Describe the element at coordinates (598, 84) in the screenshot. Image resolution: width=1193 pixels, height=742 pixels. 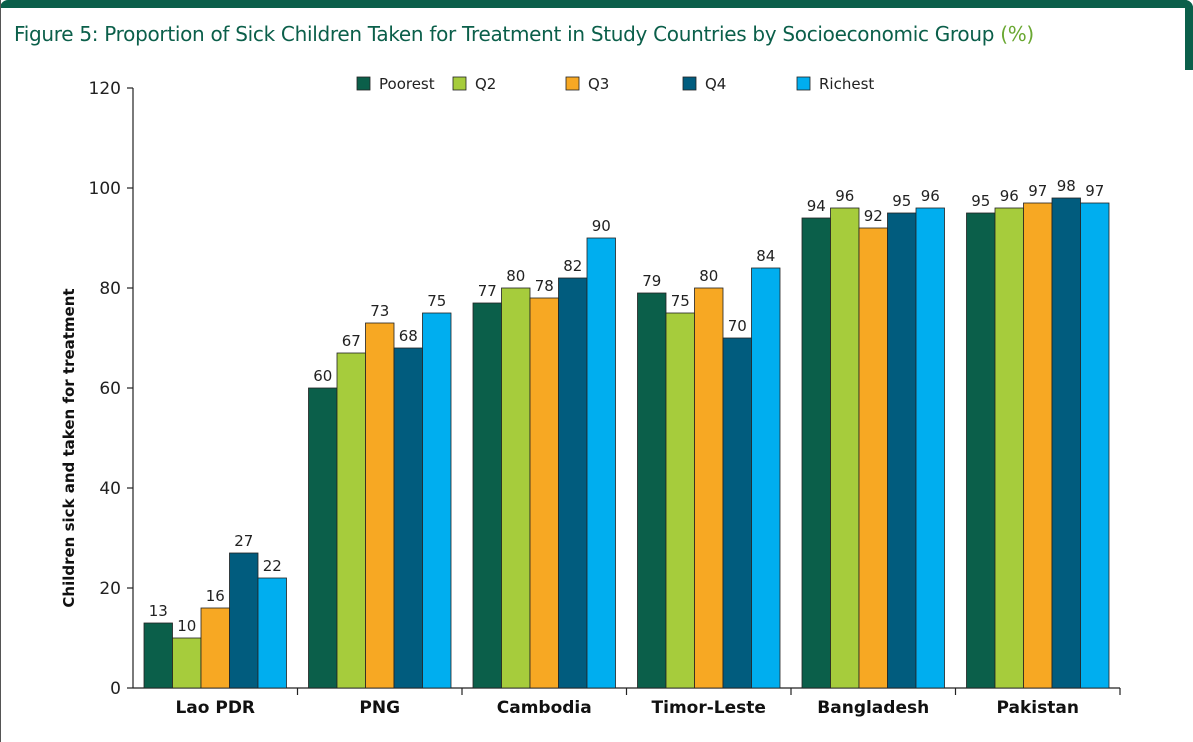
I see `legend-label-q3: Q3` at that location.